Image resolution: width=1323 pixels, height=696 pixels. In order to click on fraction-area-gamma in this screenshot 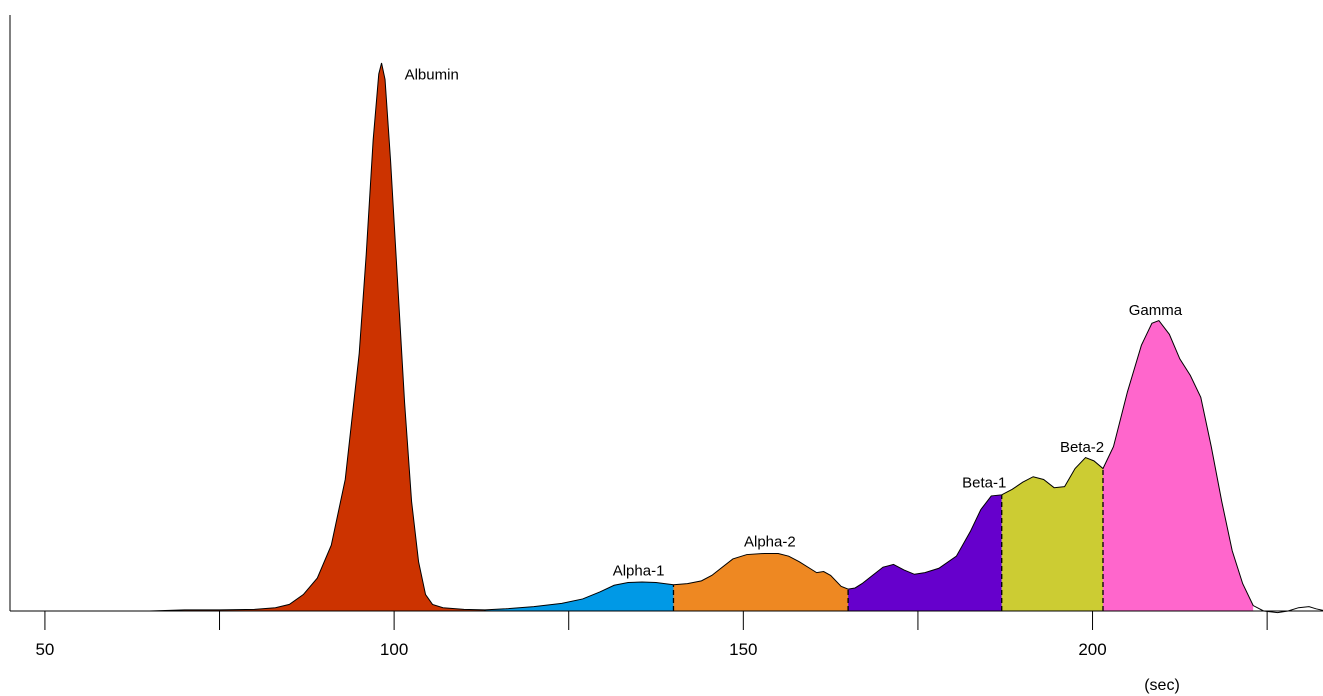, I will do `click(1178, 465)`.